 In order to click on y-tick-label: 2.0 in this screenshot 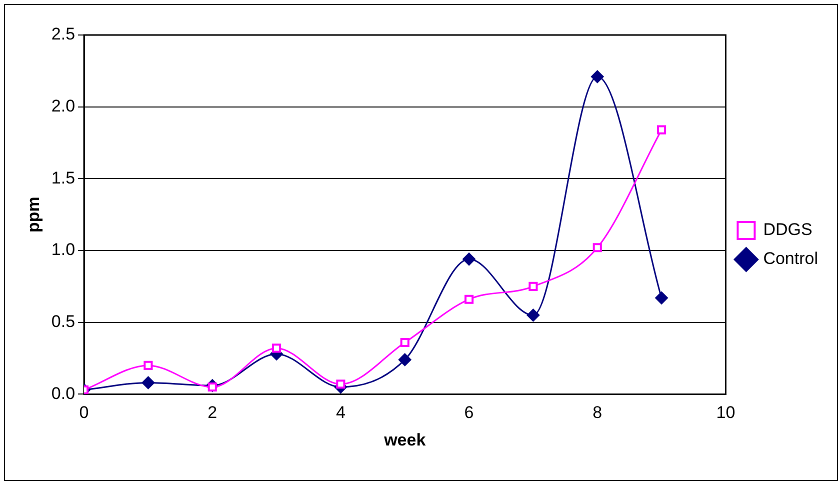, I will do `click(63, 106)`.